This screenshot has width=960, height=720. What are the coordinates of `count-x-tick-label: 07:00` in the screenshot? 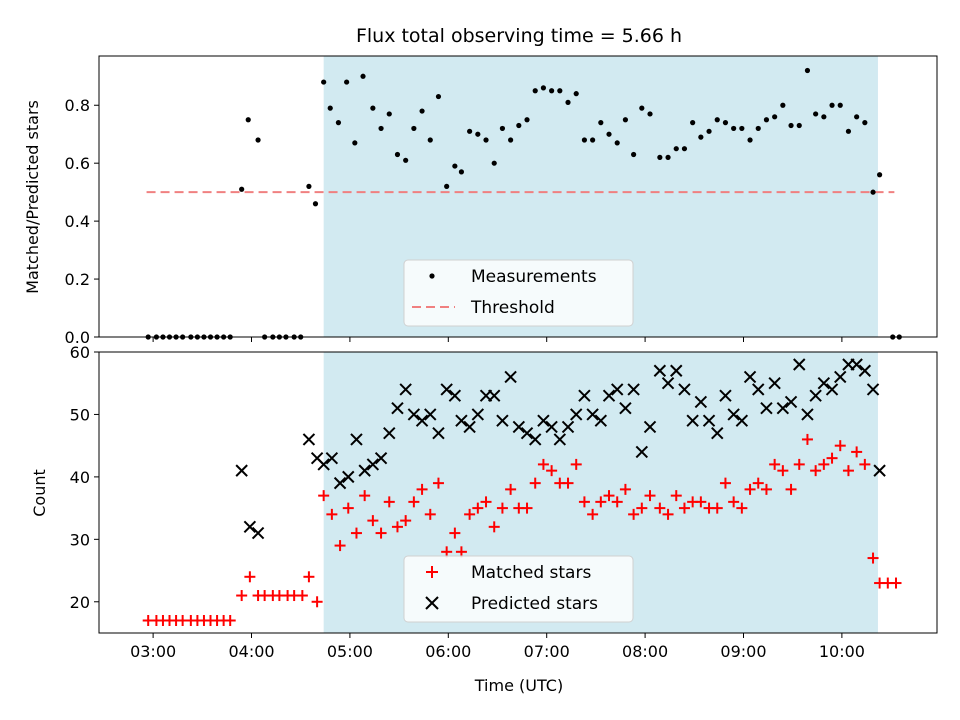 It's located at (547, 651).